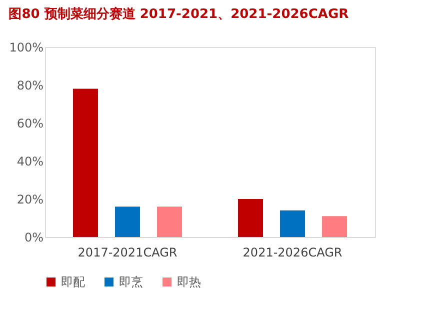 The height and width of the screenshot is (324, 423). What do you see at coordinates (30, 85) in the screenshot?
I see `y-tick-label: 80%` at bounding box center [30, 85].